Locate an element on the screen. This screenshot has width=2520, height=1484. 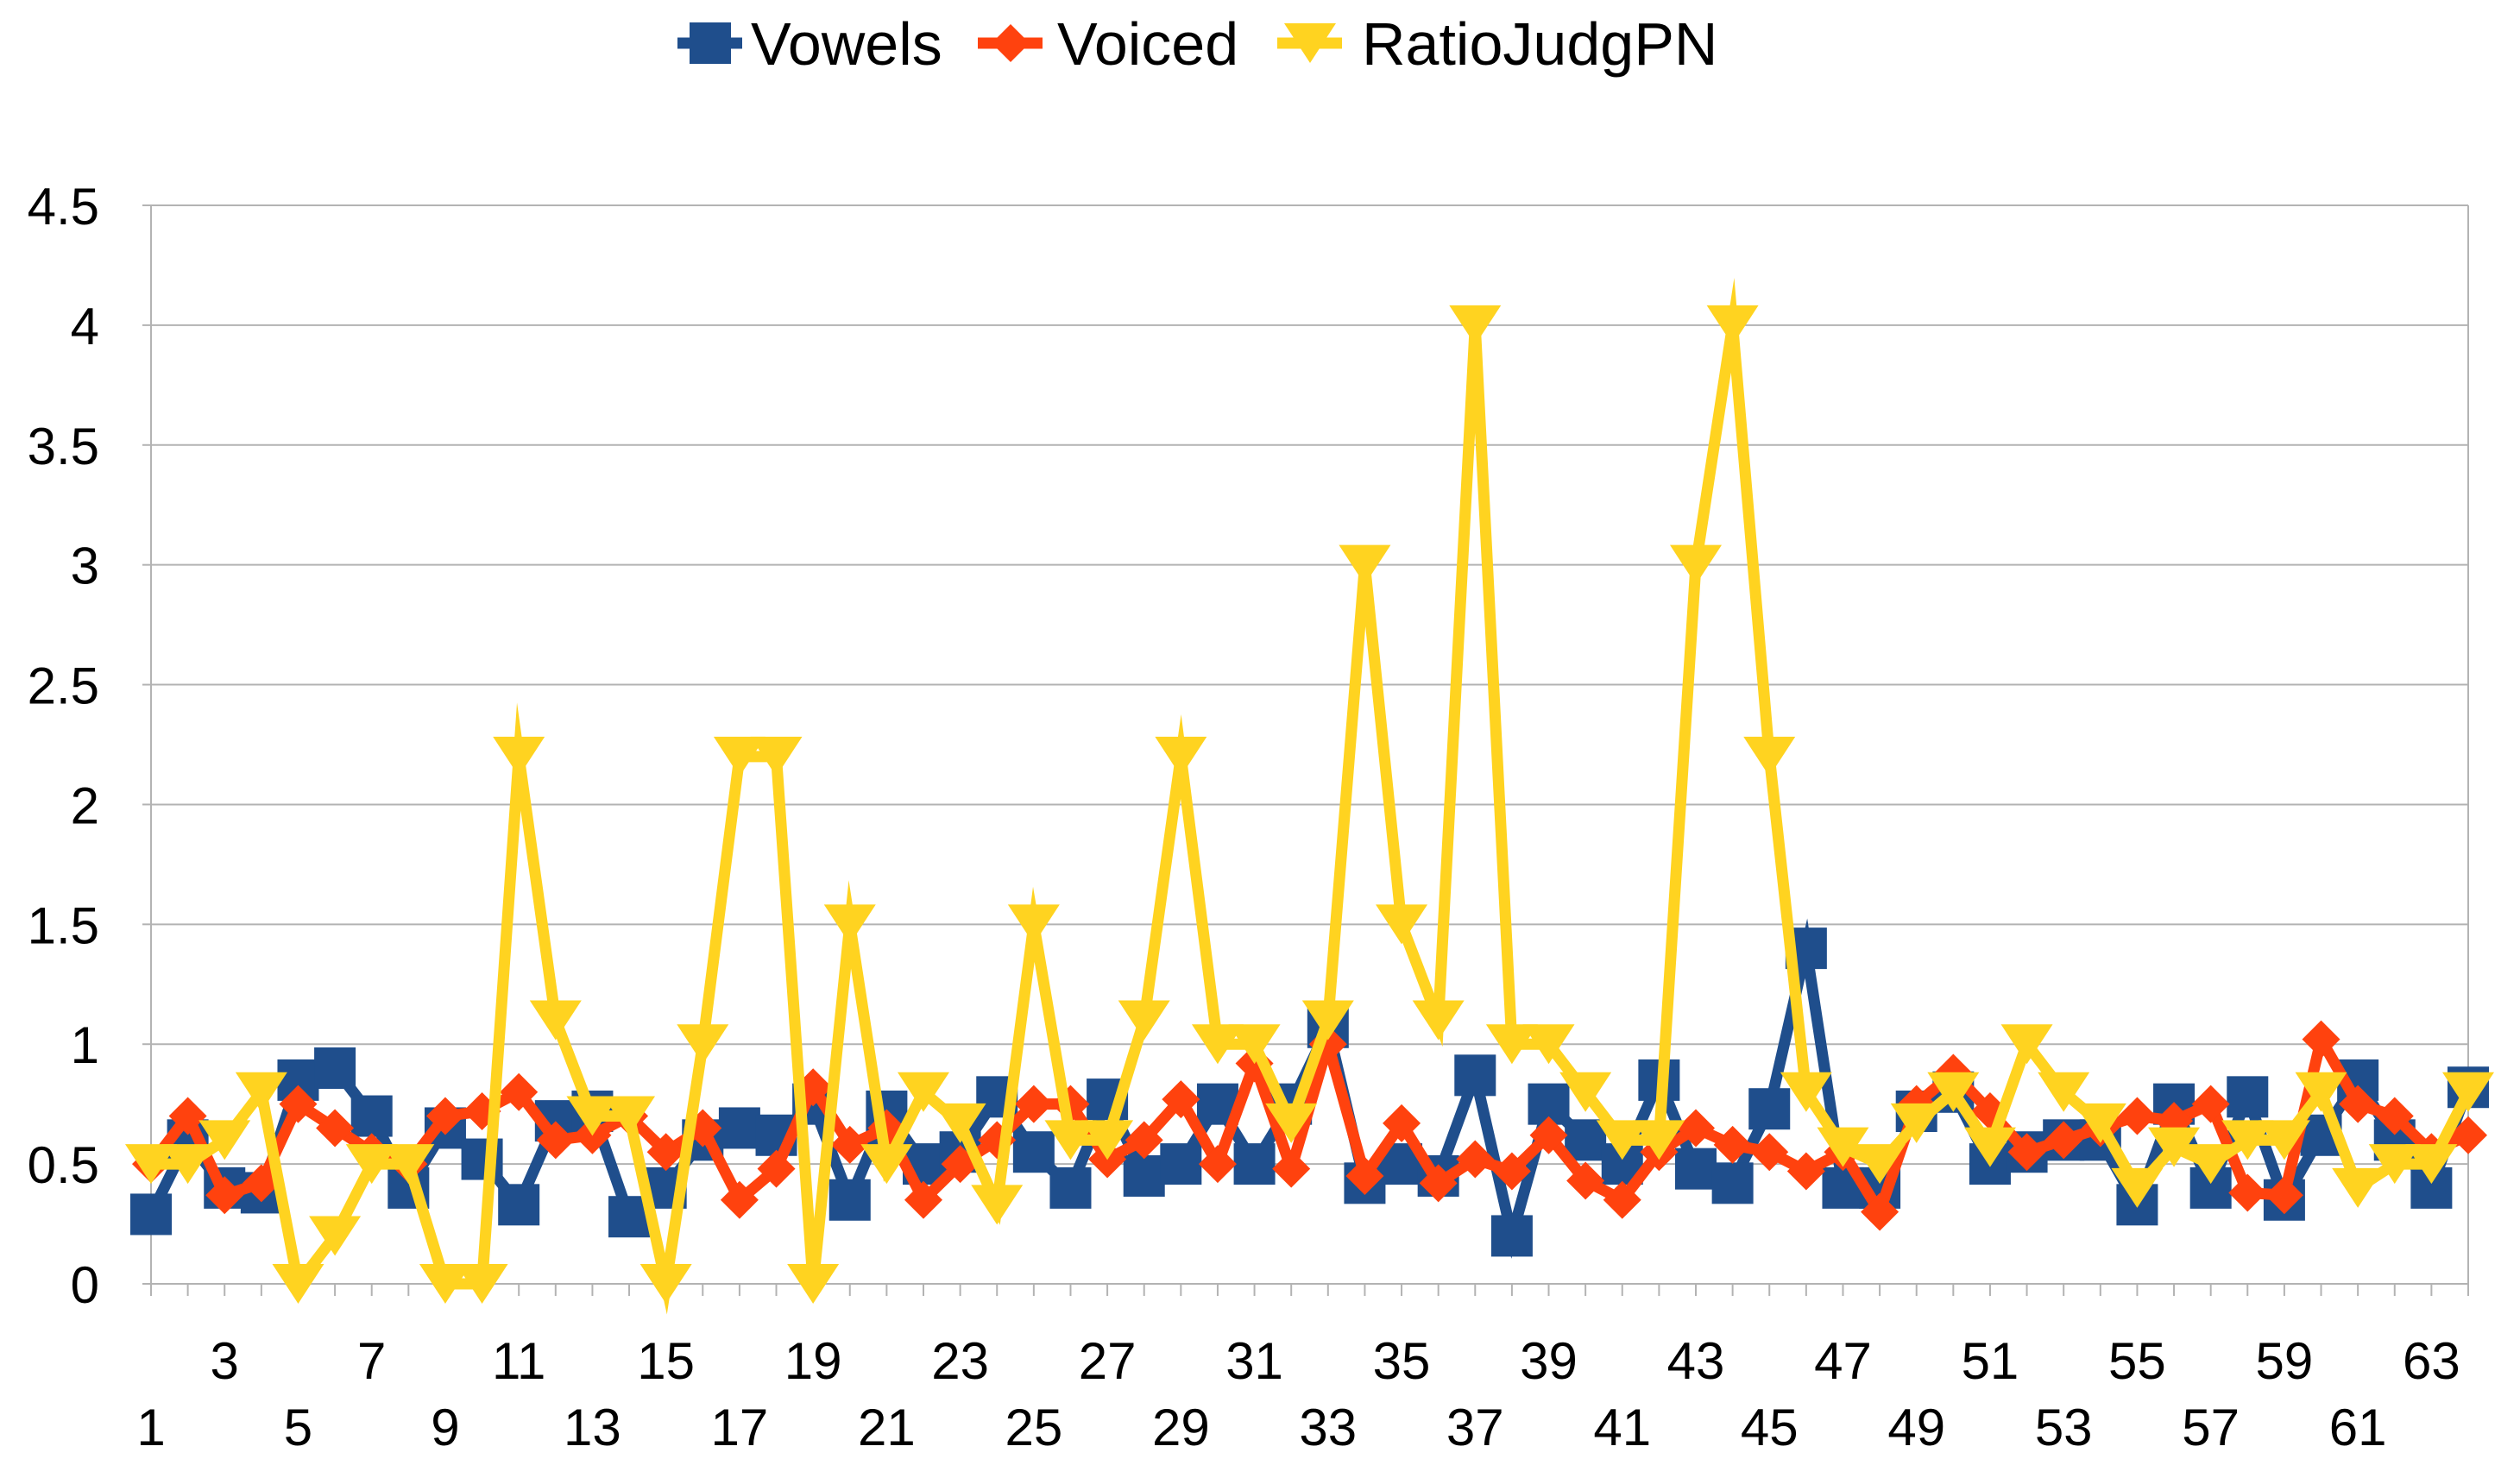
y-tick-label: 0 is located at coordinates (85, 1285).